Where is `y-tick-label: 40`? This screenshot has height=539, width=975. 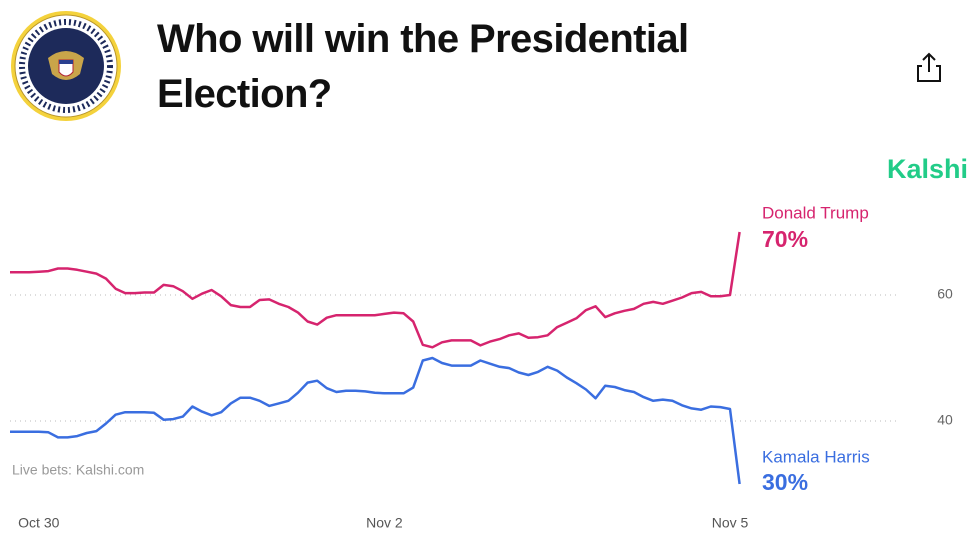
y-tick-label: 40 is located at coordinates (945, 420).